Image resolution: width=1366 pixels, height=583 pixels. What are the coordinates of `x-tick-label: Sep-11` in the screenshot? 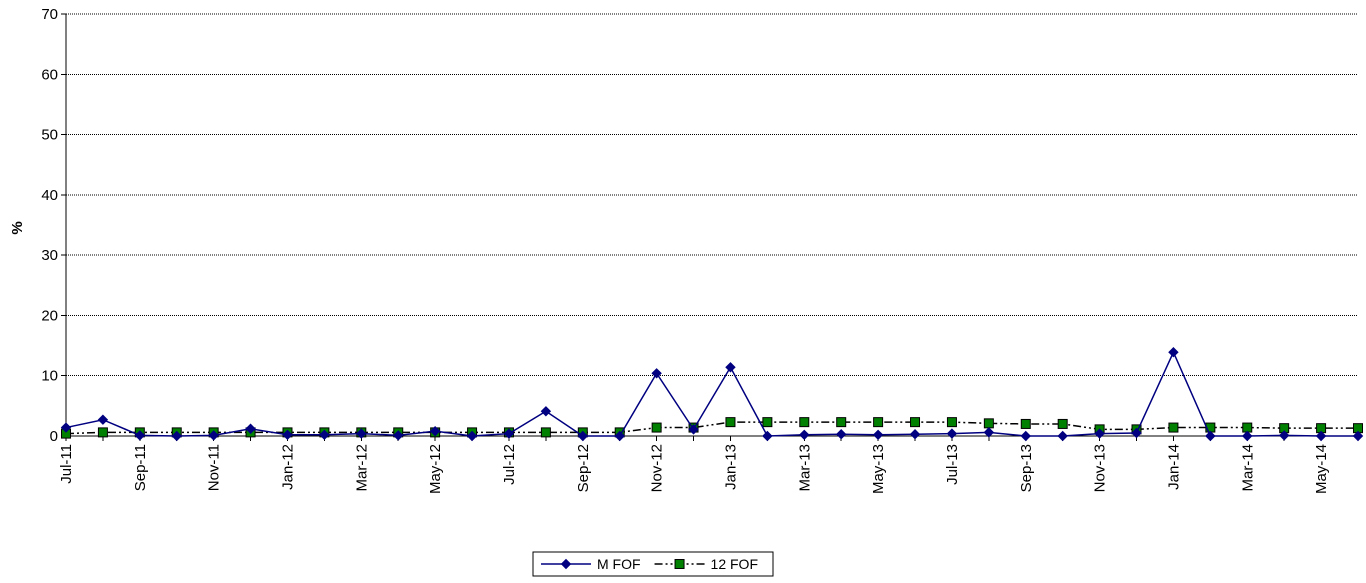 It's located at (140, 467).